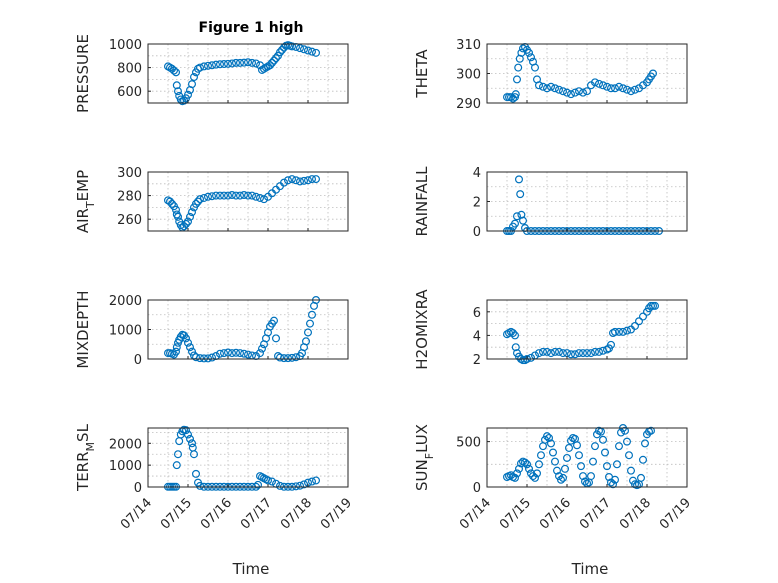  What do you see at coordinates (422, 475) in the screenshot?
I see `y-axis-label-text: SUN` at bounding box center [422, 475].